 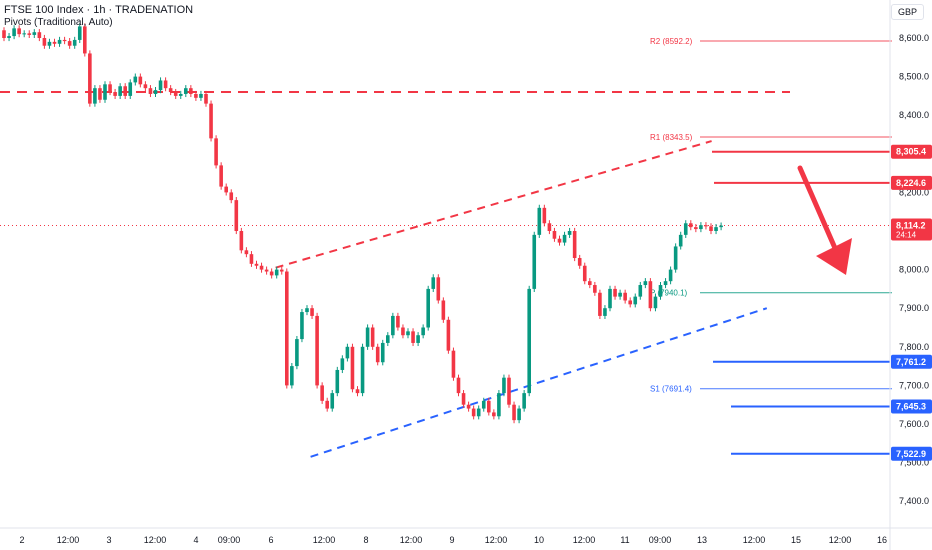 I want to click on y-tick-label: 7,800.0, so click(x=914, y=347).